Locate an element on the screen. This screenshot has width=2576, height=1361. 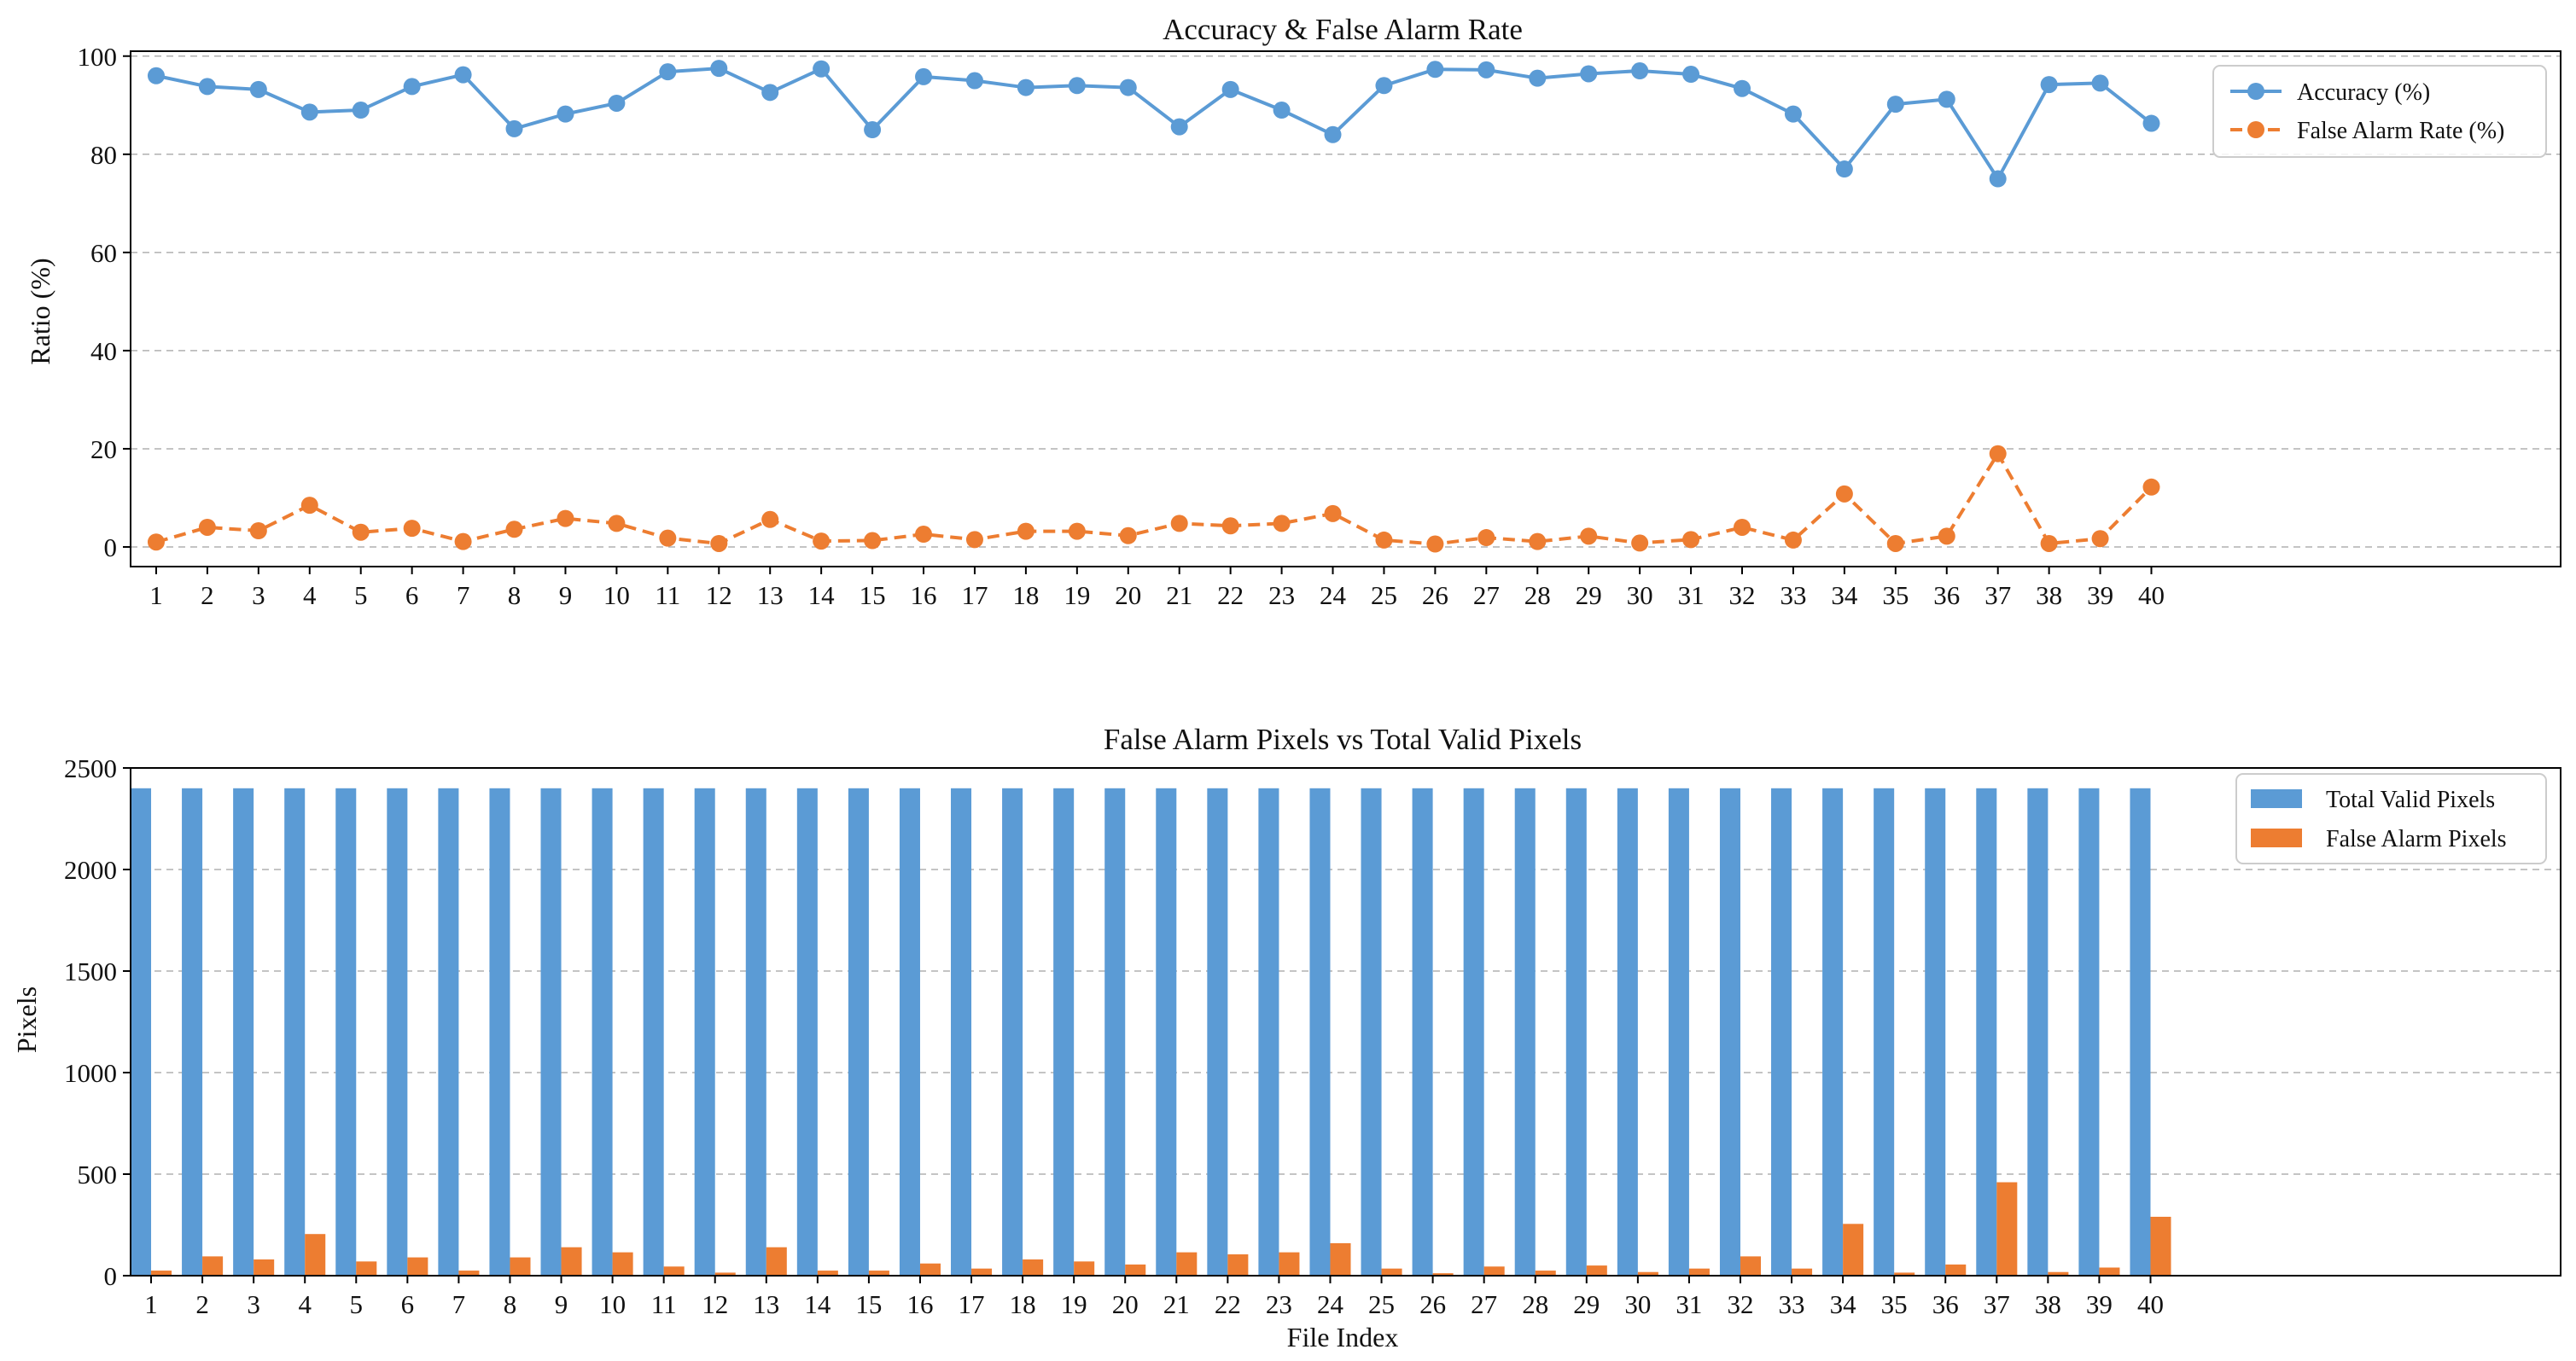
pixels-chart-x-tick-label: 26 is located at coordinates (1432, 1304).